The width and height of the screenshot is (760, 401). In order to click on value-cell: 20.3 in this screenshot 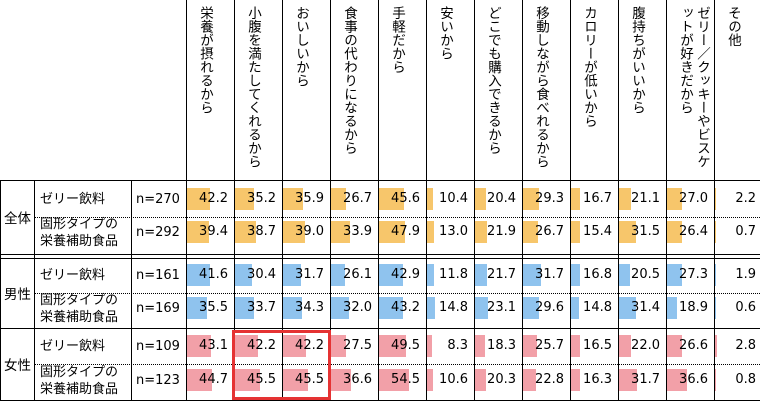, I will do `click(498, 379)`.